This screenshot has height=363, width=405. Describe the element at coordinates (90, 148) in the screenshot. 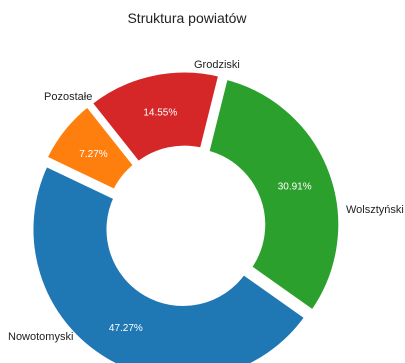

I see `slice-pozostale` at that location.